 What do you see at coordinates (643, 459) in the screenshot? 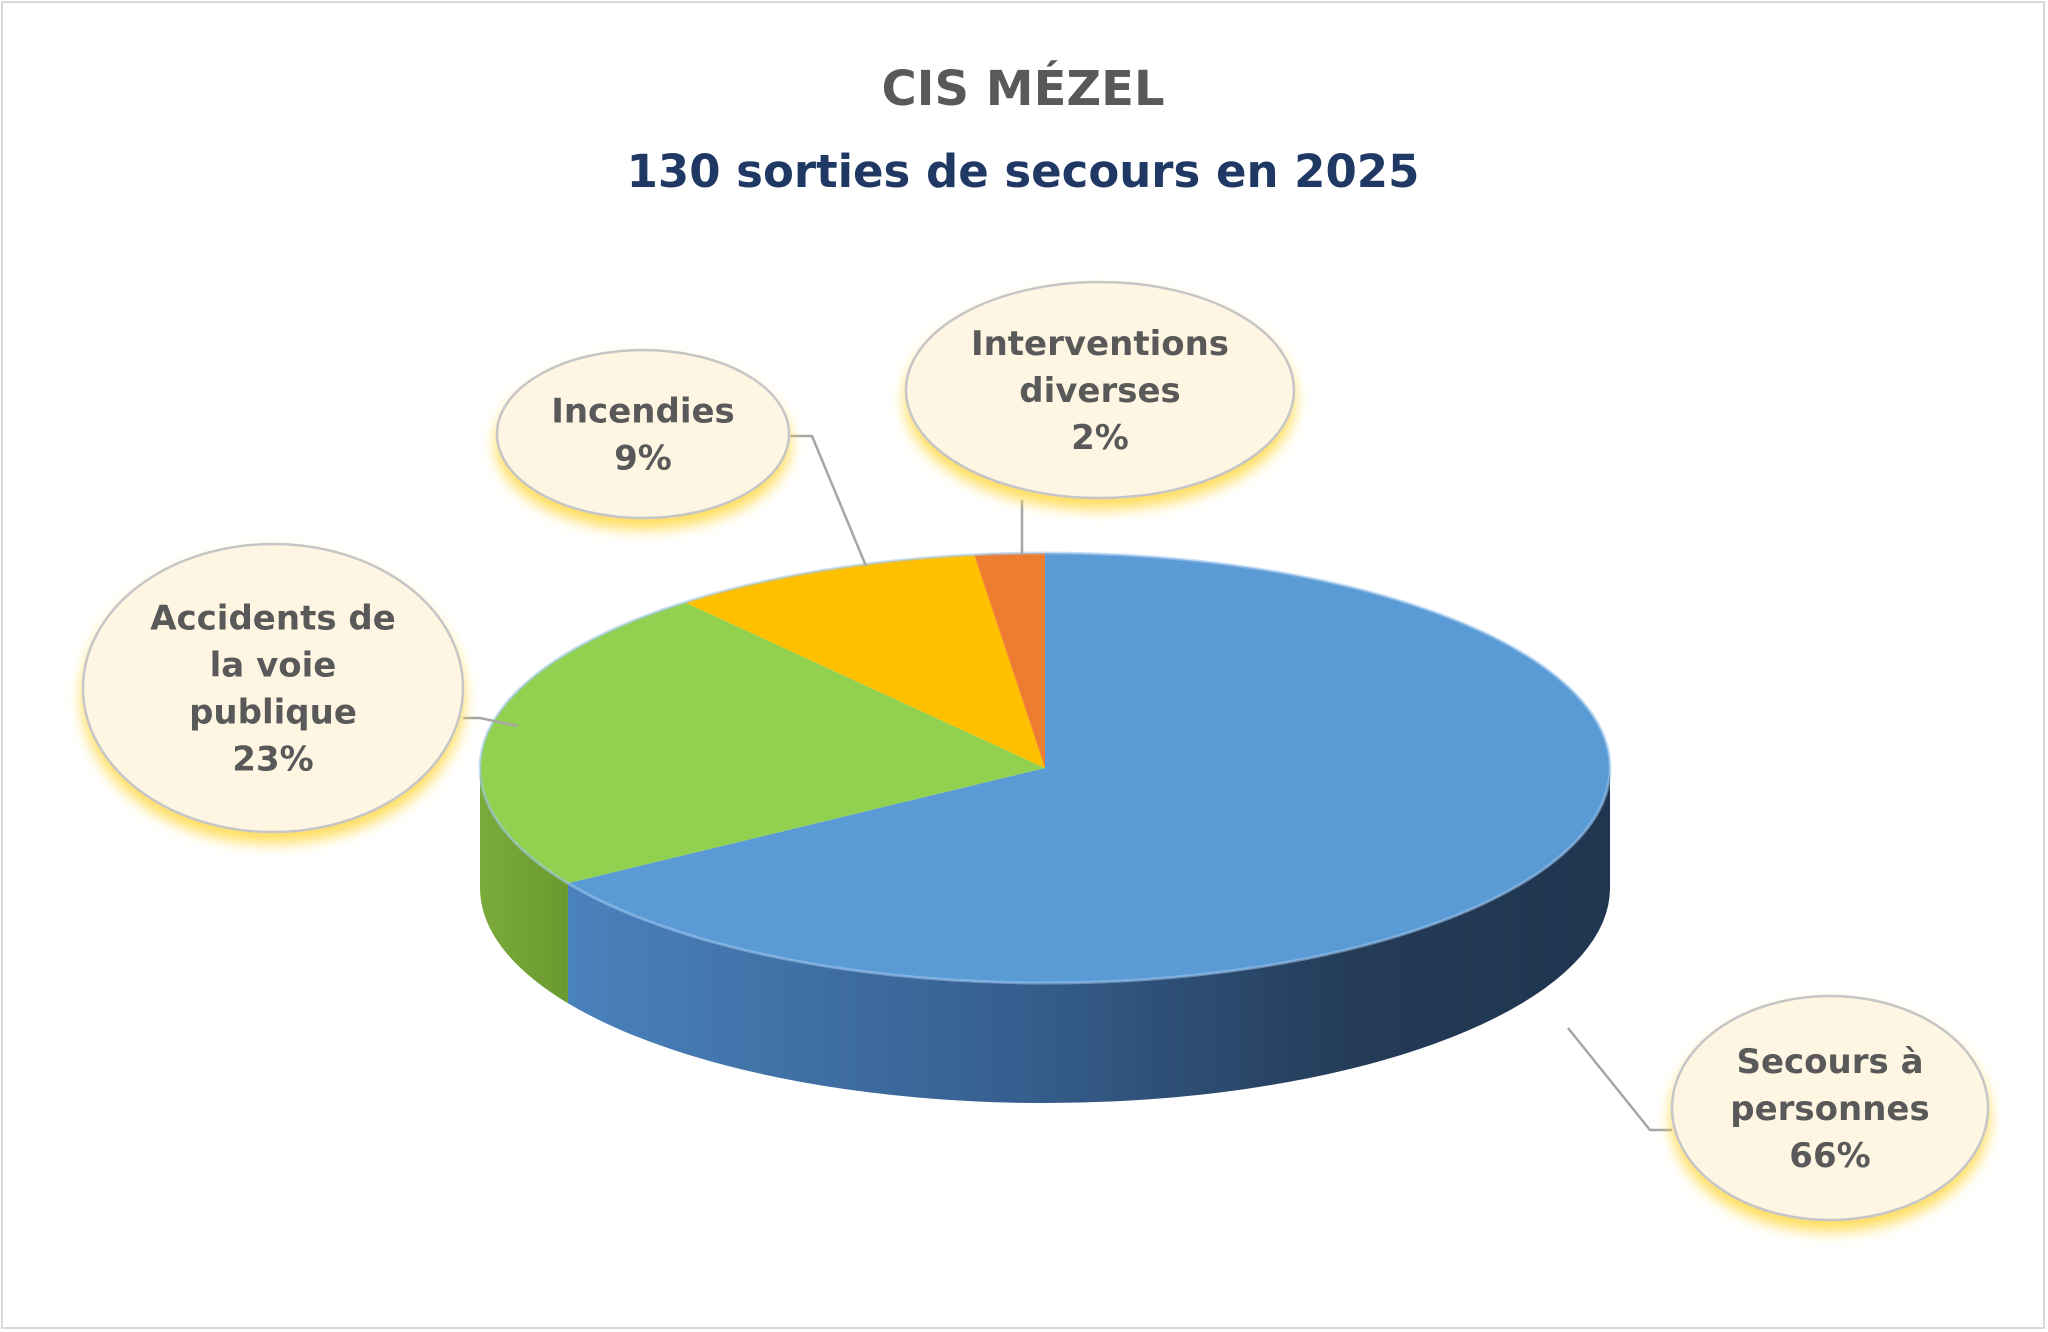
I see `slice-percent-2: 9%` at bounding box center [643, 459].